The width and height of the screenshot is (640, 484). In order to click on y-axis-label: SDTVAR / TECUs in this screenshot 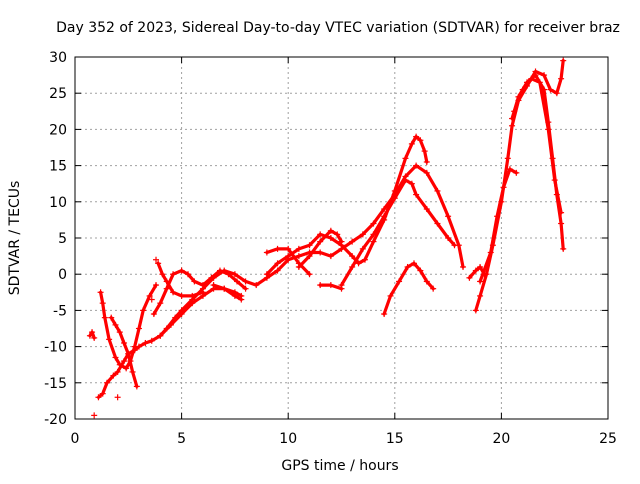, I will do `click(15, 238)`.